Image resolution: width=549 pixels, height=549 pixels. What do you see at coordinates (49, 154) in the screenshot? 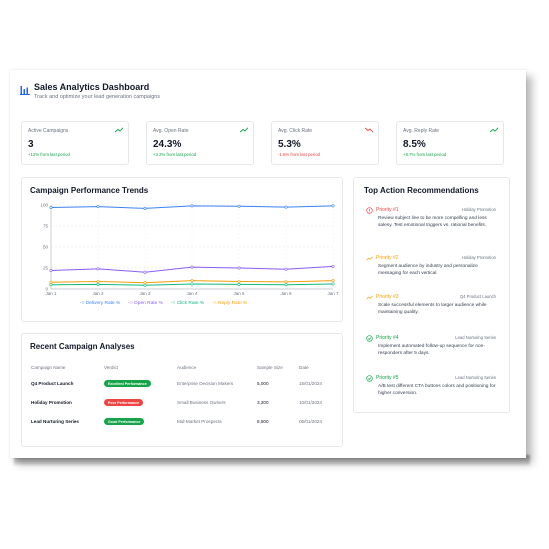
I see `kpi-change: +12% from last period` at bounding box center [49, 154].